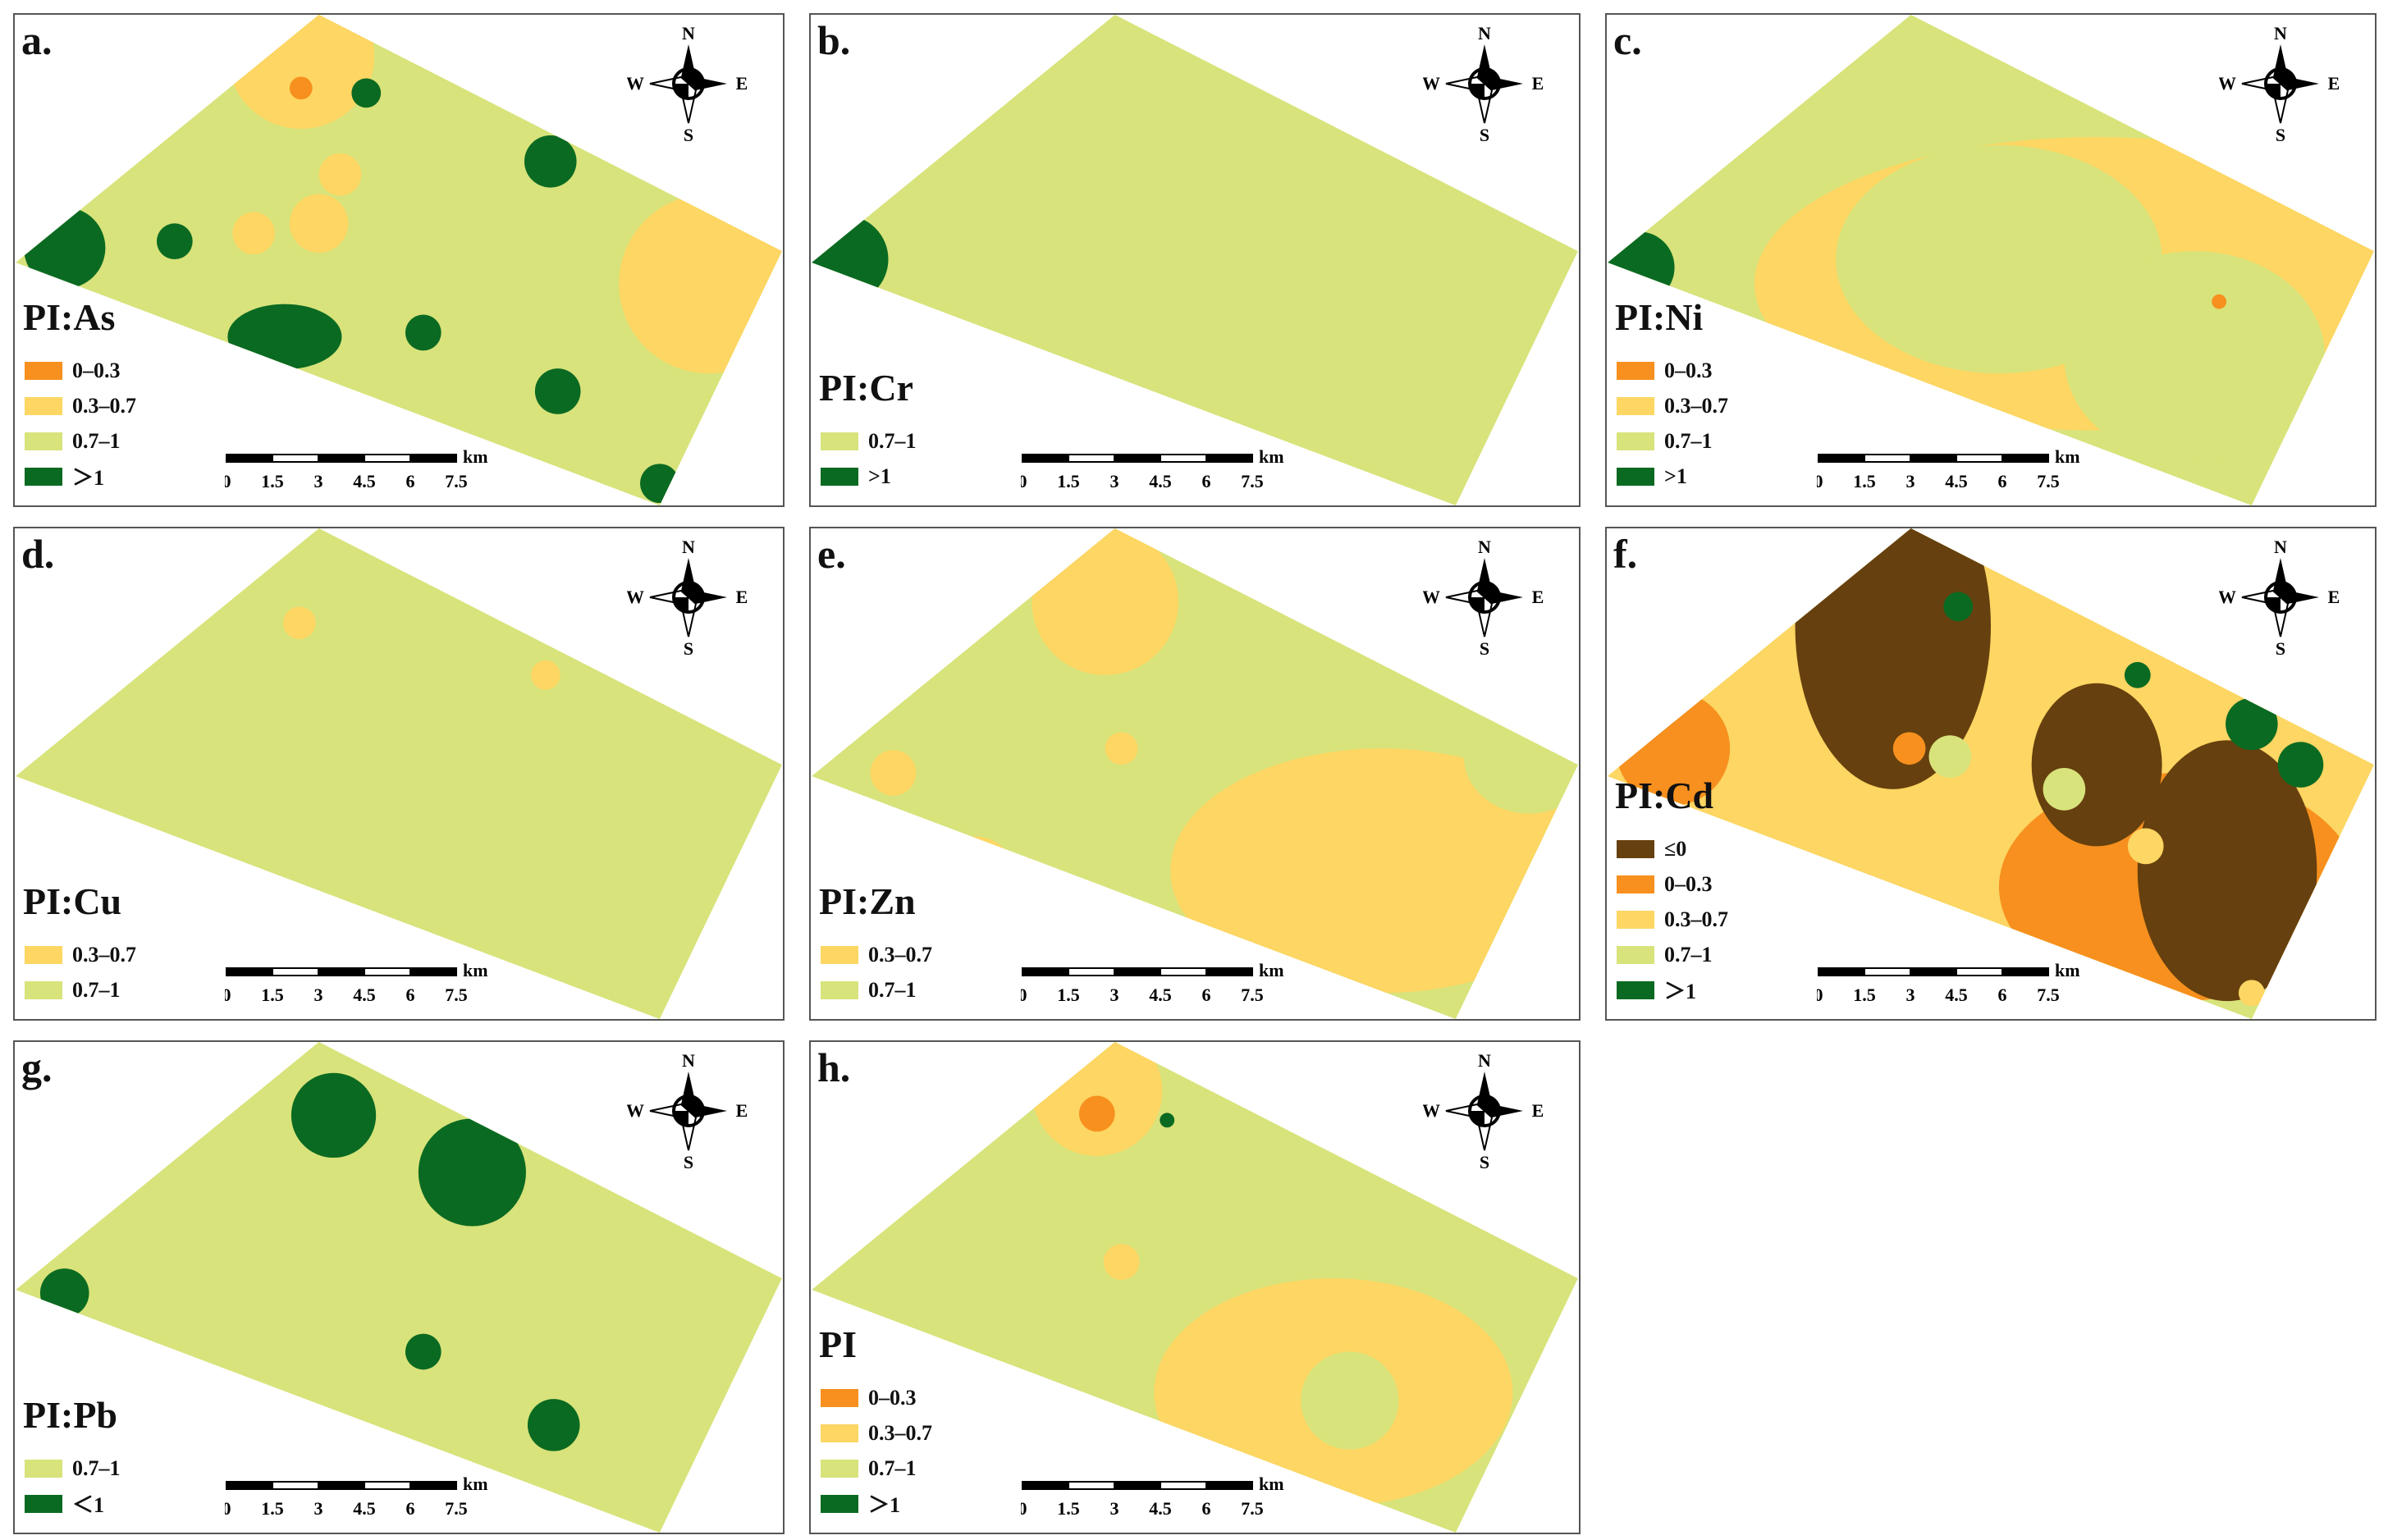  What do you see at coordinates (1675, 476) in the screenshot?
I see `legend-label: >1` at bounding box center [1675, 476].